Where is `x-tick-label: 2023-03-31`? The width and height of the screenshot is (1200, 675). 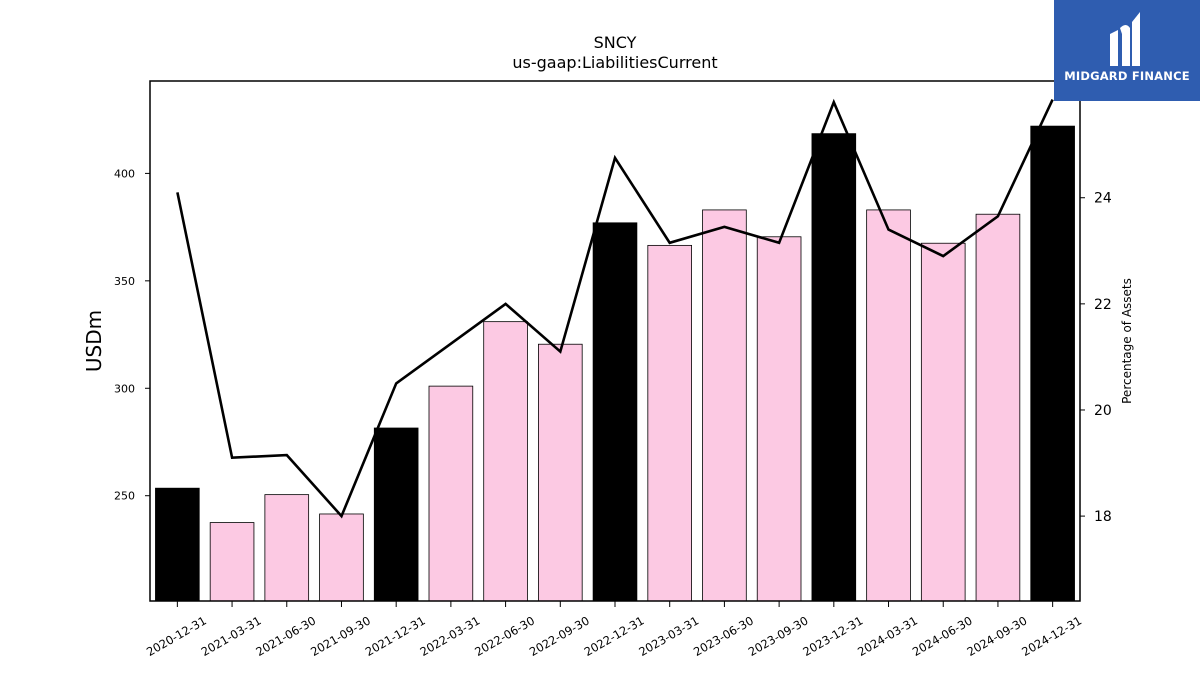 x-tick-label: 2023-03-31 is located at coordinates (668, 636).